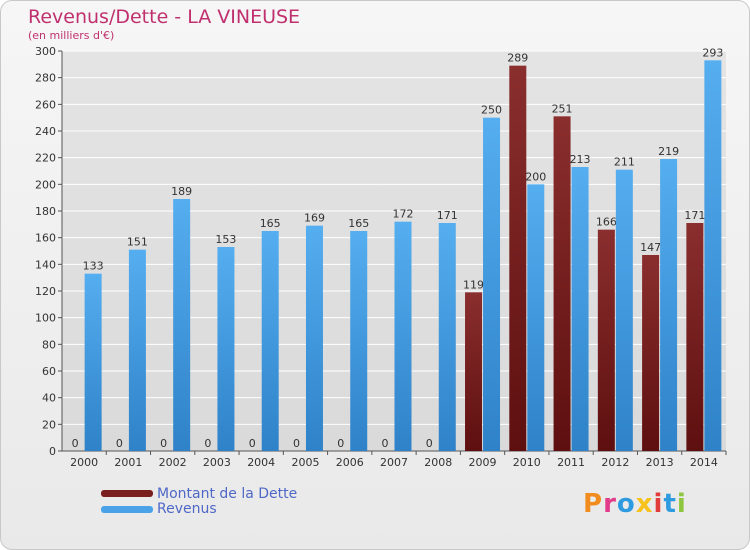  I want to click on data-label-debt: 119, so click(473, 284).